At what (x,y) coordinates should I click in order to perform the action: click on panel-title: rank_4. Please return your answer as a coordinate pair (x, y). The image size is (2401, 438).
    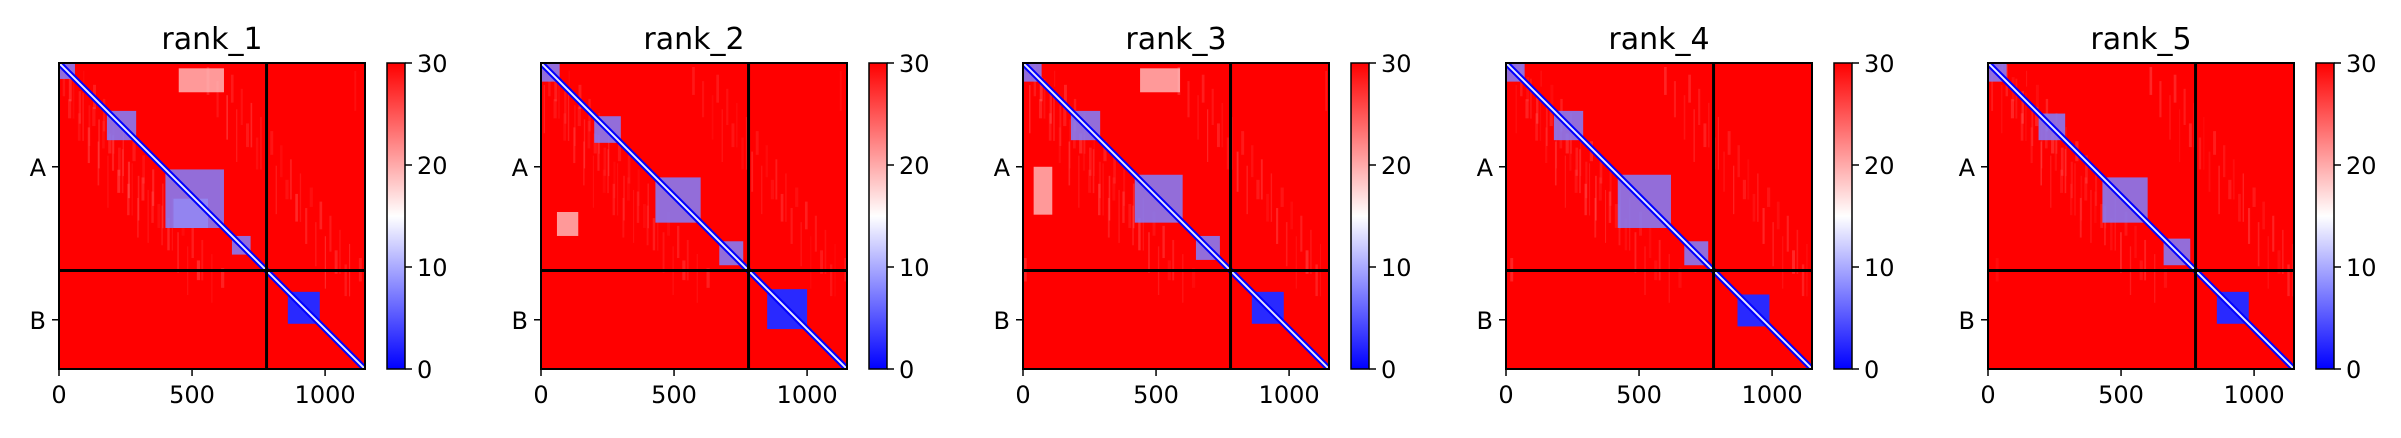
    Looking at the image, I should click on (1658, 39).